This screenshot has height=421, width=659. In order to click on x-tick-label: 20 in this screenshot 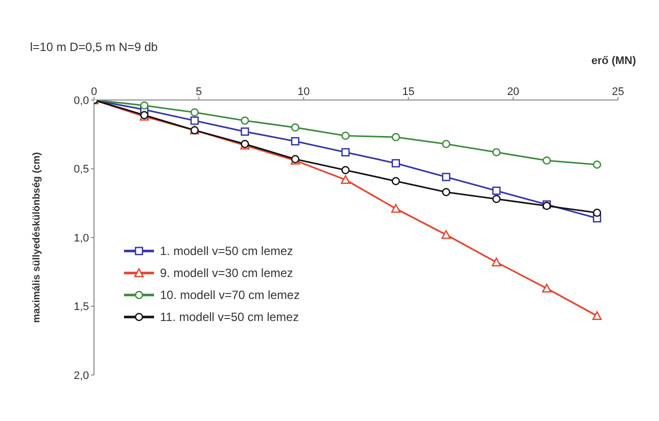, I will do `click(513, 92)`.